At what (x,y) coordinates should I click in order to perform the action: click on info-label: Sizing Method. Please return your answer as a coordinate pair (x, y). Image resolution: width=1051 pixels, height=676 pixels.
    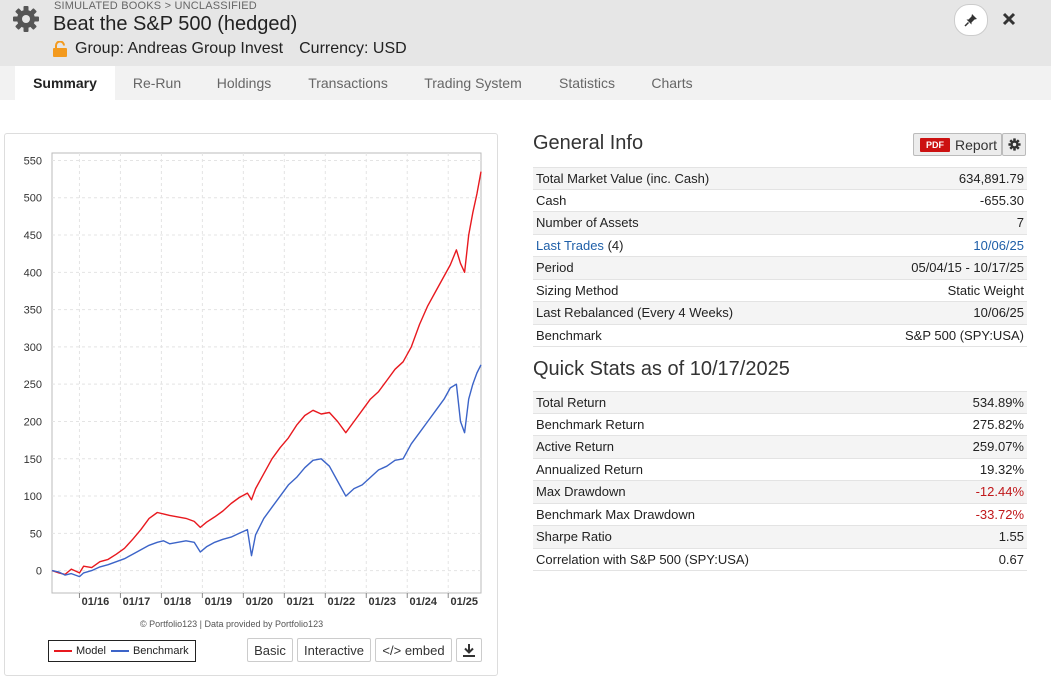
    Looking at the image, I should click on (577, 290).